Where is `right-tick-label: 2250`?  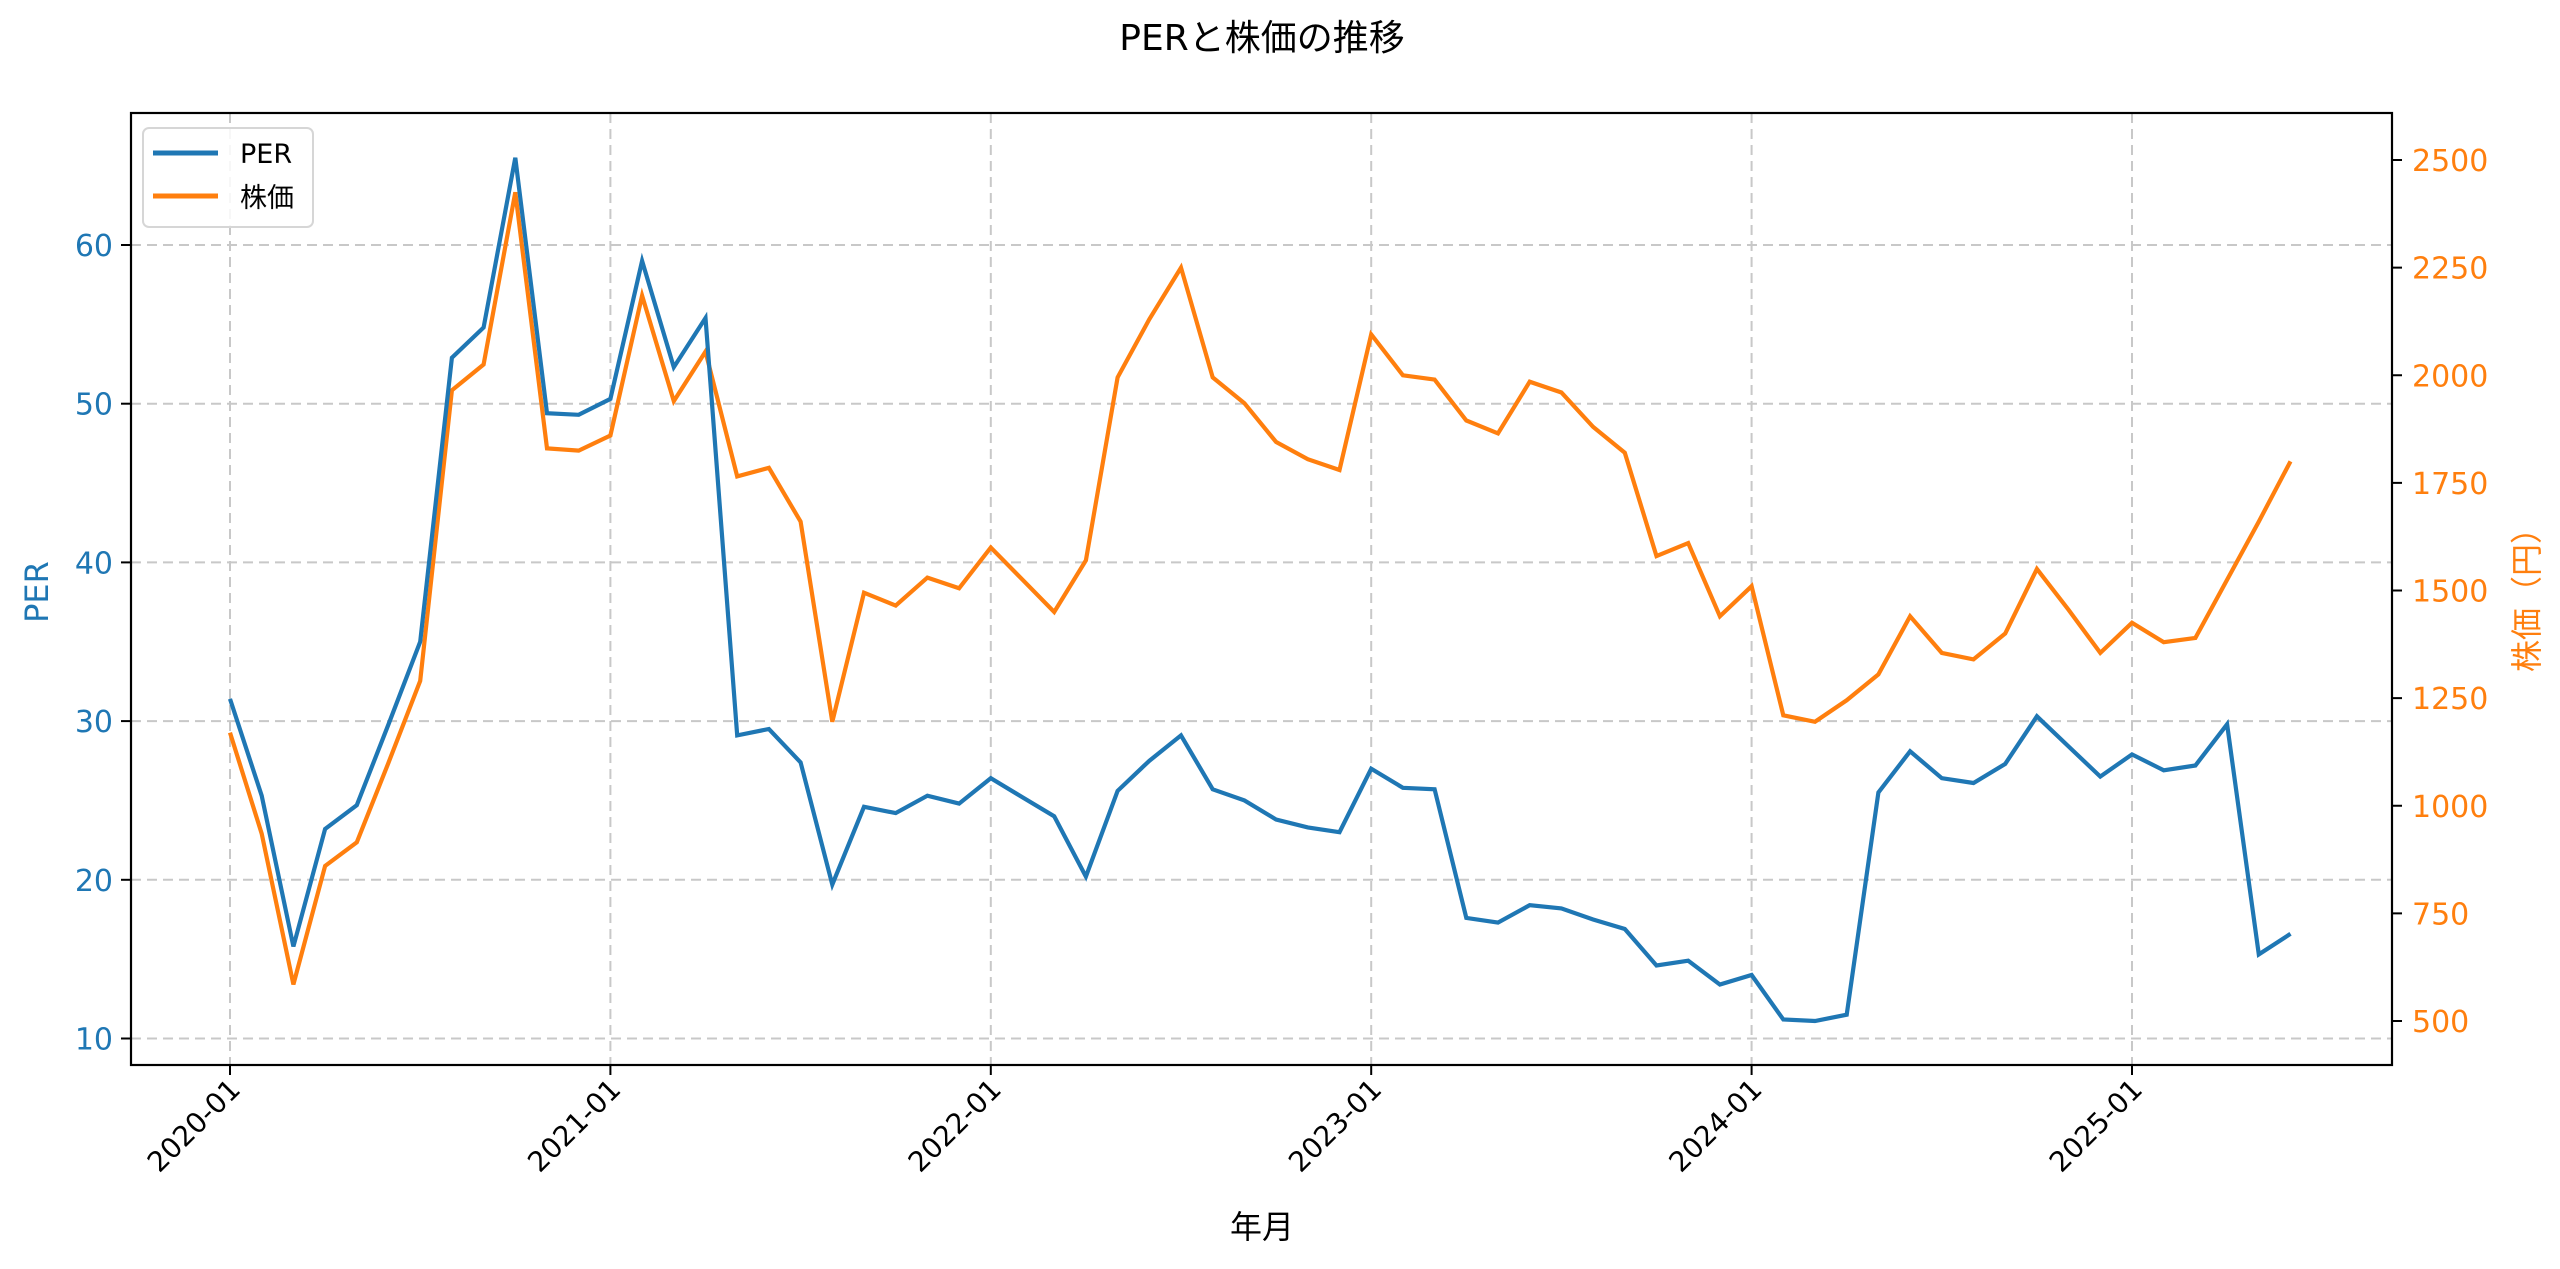
right-tick-label: 2250 is located at coordinates (2450, 269).